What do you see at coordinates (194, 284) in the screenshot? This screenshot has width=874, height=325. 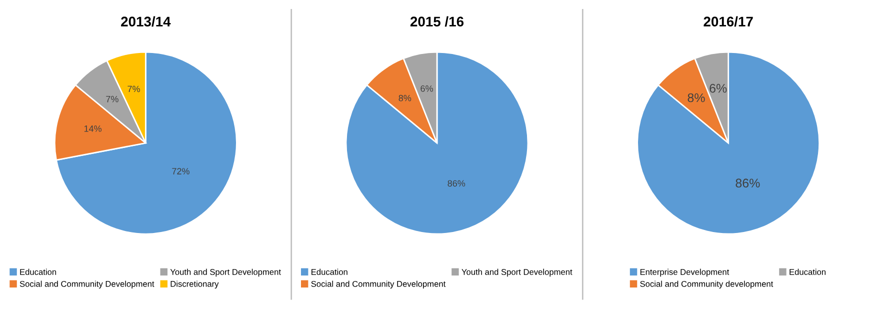 I see `legend-label: Discretionary` at bounding box center [194, 284].